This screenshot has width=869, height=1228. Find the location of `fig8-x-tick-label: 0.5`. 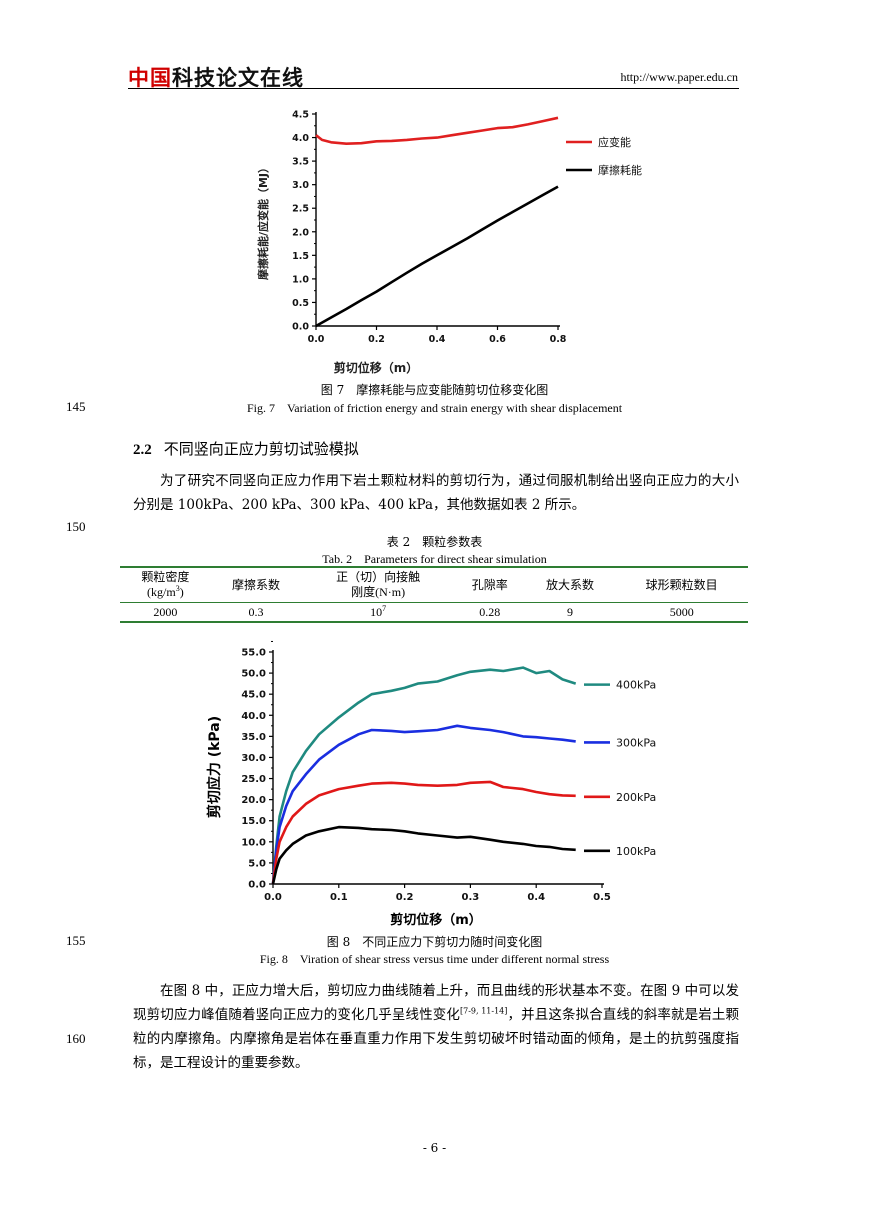

fig8-x-tick-label: 0.5 is located at coordinates (602, 897).